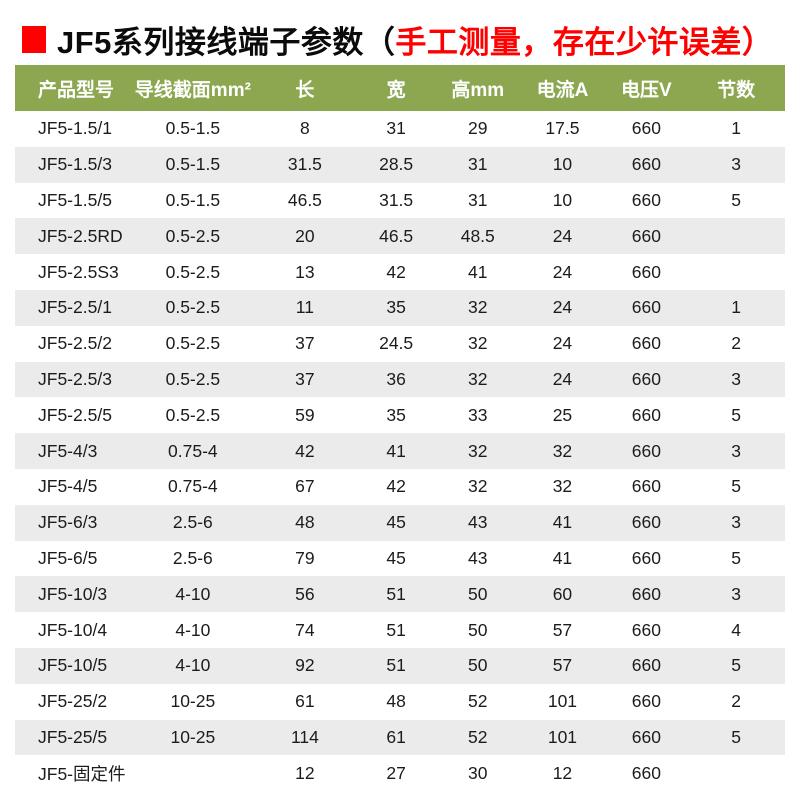 This screenshot has width=800, height=800. I want to click on value-cell: 60, so click(562, 594).